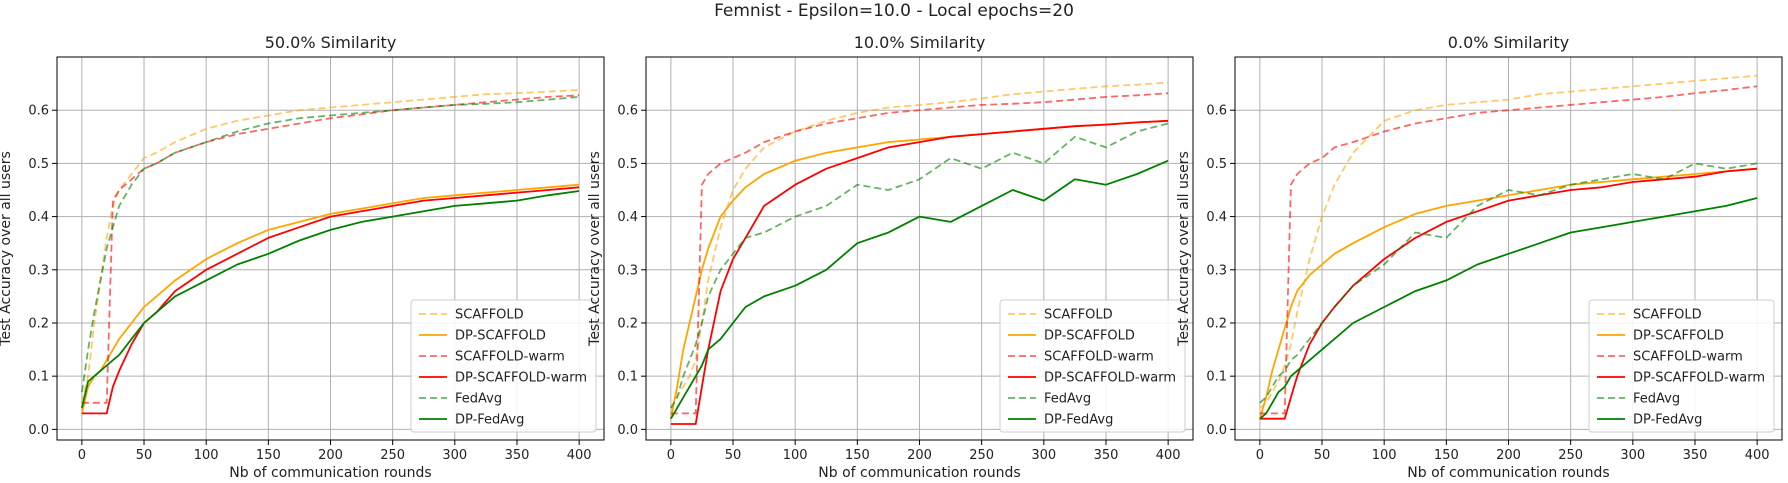 Image resolution: width=1788 pixels, height=483 pixels. I want to click on panel-title: 50.0% Similarity, so click(331, 42).